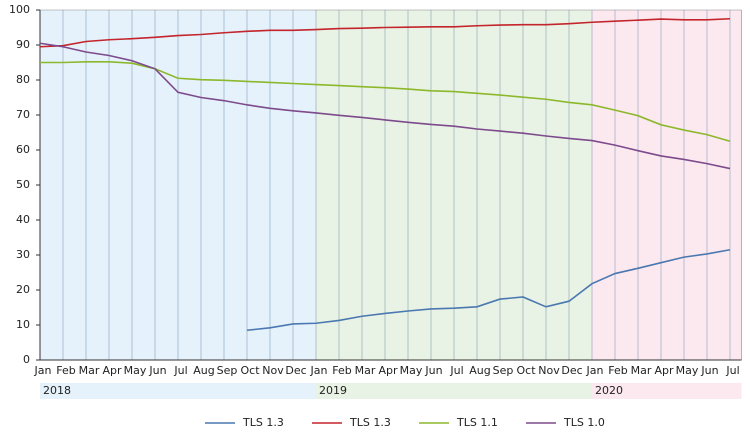 This screenshot has width=750, height=434. I want to click on y-tick-label: 70, so click(23, 114).